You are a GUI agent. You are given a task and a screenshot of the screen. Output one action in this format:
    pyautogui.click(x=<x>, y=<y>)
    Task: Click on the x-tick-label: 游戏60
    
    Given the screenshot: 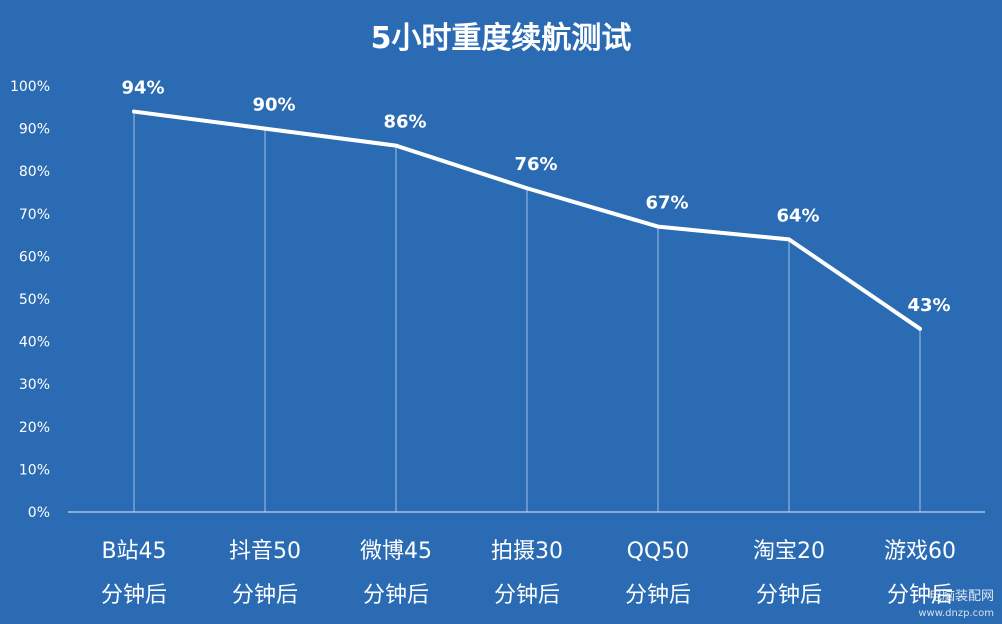 What is the action you would take?
    pyautogui.click(x=920, y=551)
    